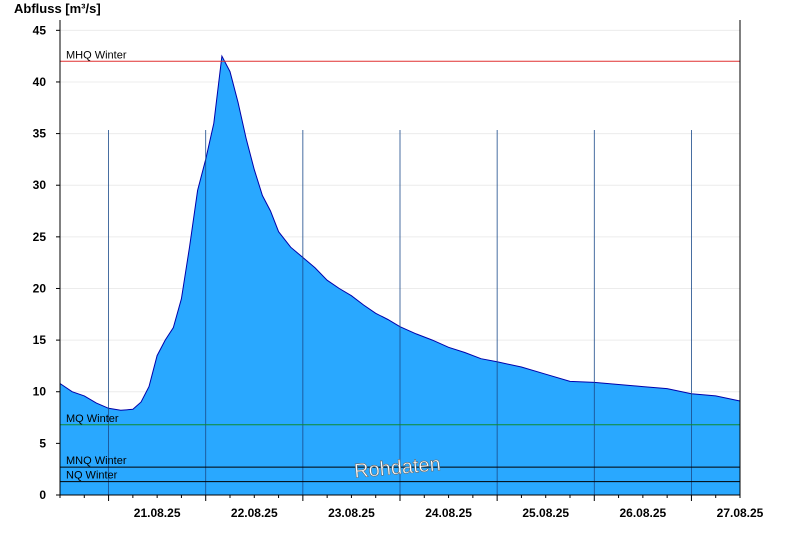 This screenshot has height=550, width=800. Describe the element at coordinates (642, 513) in the screenshot. I see `x-tick-label: 26.08.25` at that location.